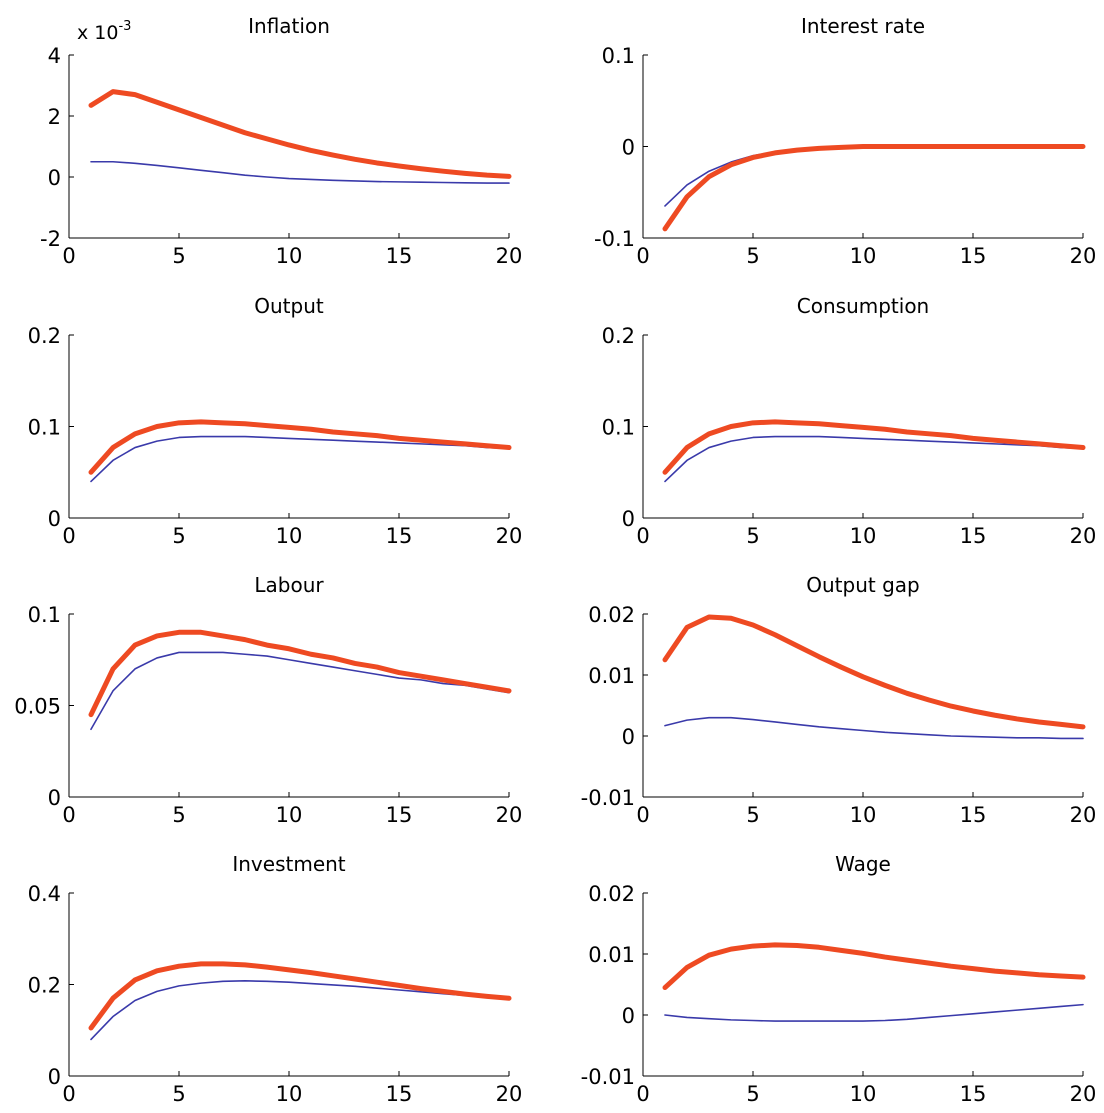  What do you see at coordinates (862, 585) in the screenshot?
I see `subplot-title: Output gap` at bounding box center [862, 585].